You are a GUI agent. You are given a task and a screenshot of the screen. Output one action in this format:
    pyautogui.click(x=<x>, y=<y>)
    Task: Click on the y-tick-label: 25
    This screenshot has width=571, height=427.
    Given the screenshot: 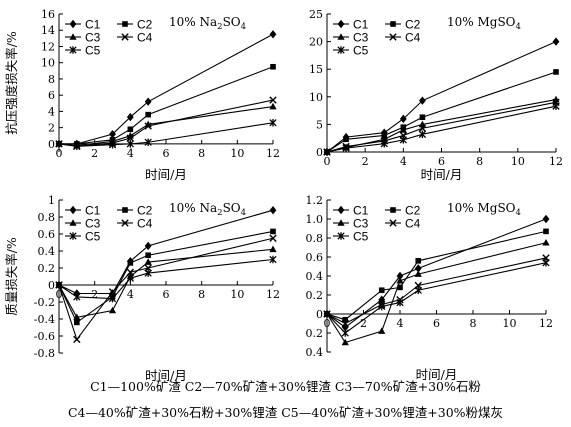 What is the action you would take?
    pyautogui.click(x=316, y=14)
    